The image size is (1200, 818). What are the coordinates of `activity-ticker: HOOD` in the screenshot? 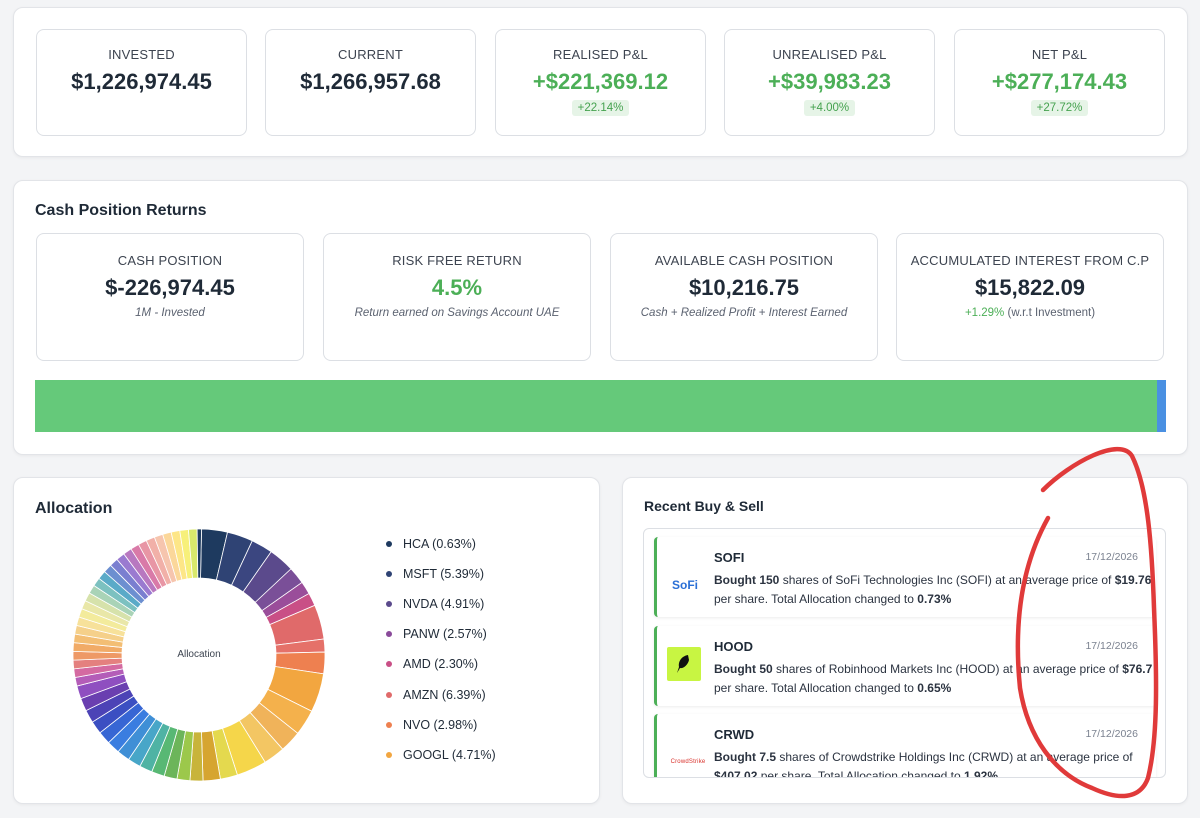 It's located at (733, 646).